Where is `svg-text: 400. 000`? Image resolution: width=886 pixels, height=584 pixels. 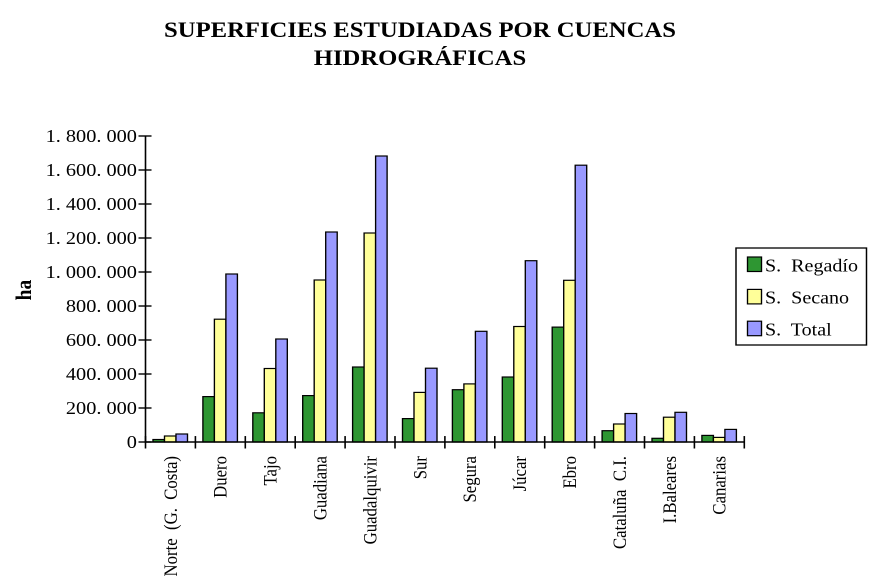
svg-text: 400. 000 is located at coordinates (101, 375).